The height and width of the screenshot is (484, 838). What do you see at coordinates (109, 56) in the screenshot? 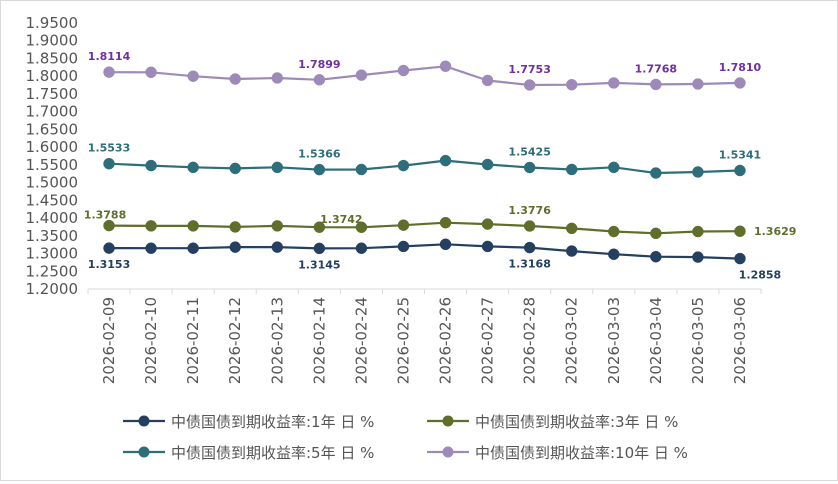
I see `data-label: 1.8114` at bounding box center [109, 56].